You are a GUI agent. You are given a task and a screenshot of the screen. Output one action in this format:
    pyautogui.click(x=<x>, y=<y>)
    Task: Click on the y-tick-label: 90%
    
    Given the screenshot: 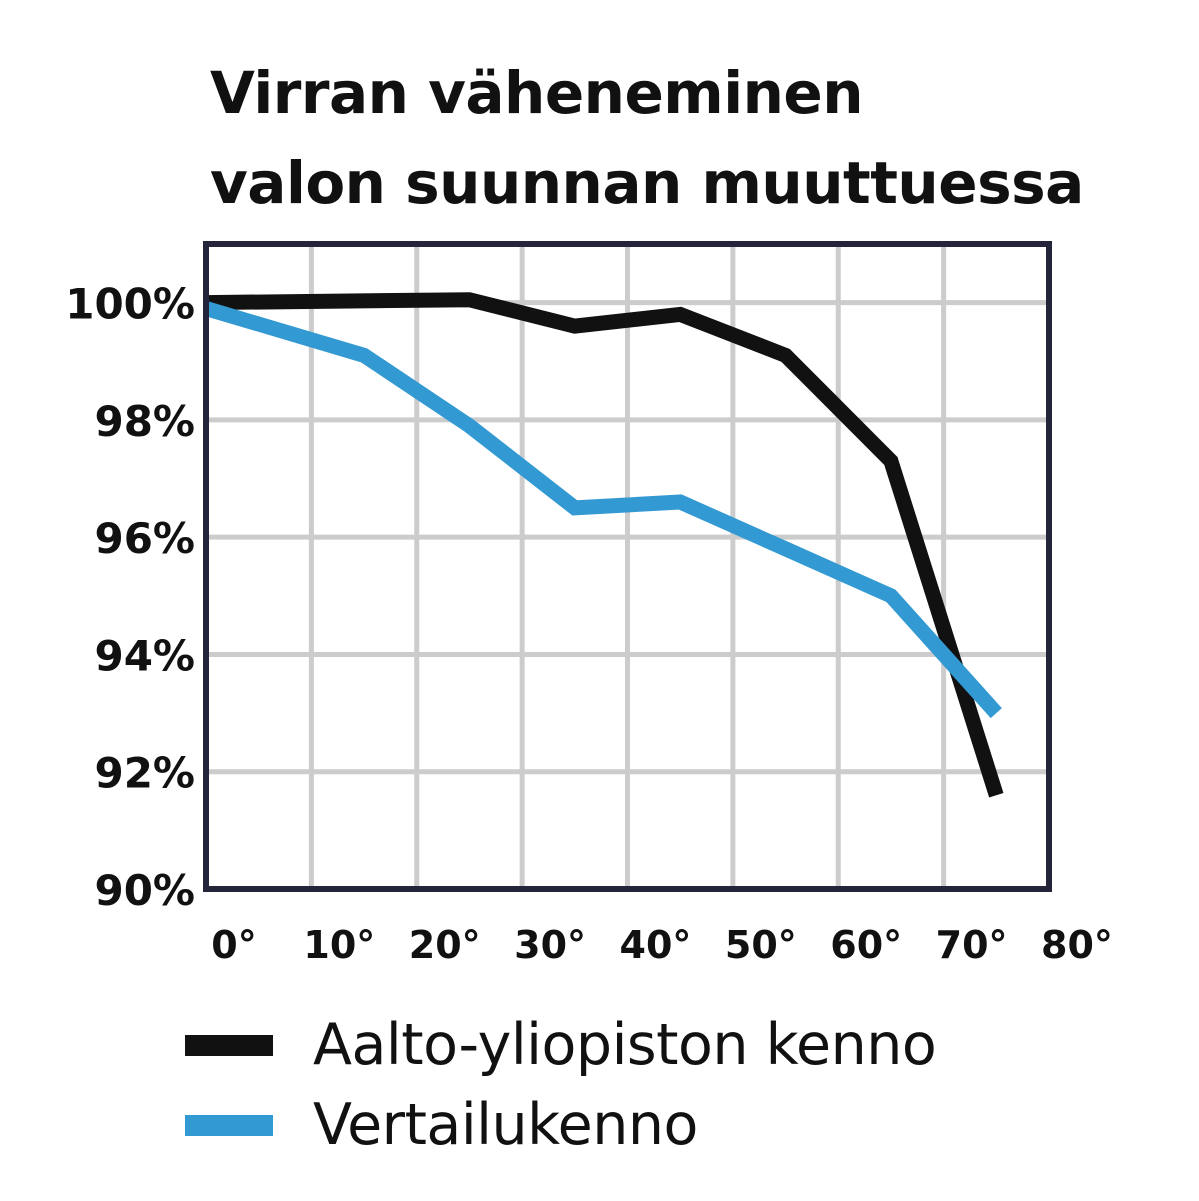 What is the action you would take?
    pyautogui.click(x=144, y=890)
    